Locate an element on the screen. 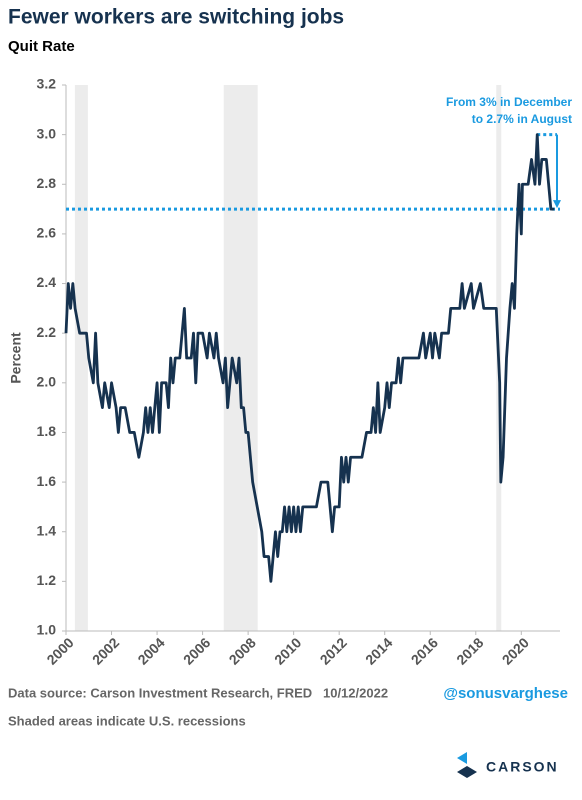 The width and height of the screenshot is (582, 800). chart-subtitle: Quit Rate is located at coordinates (41, 46).